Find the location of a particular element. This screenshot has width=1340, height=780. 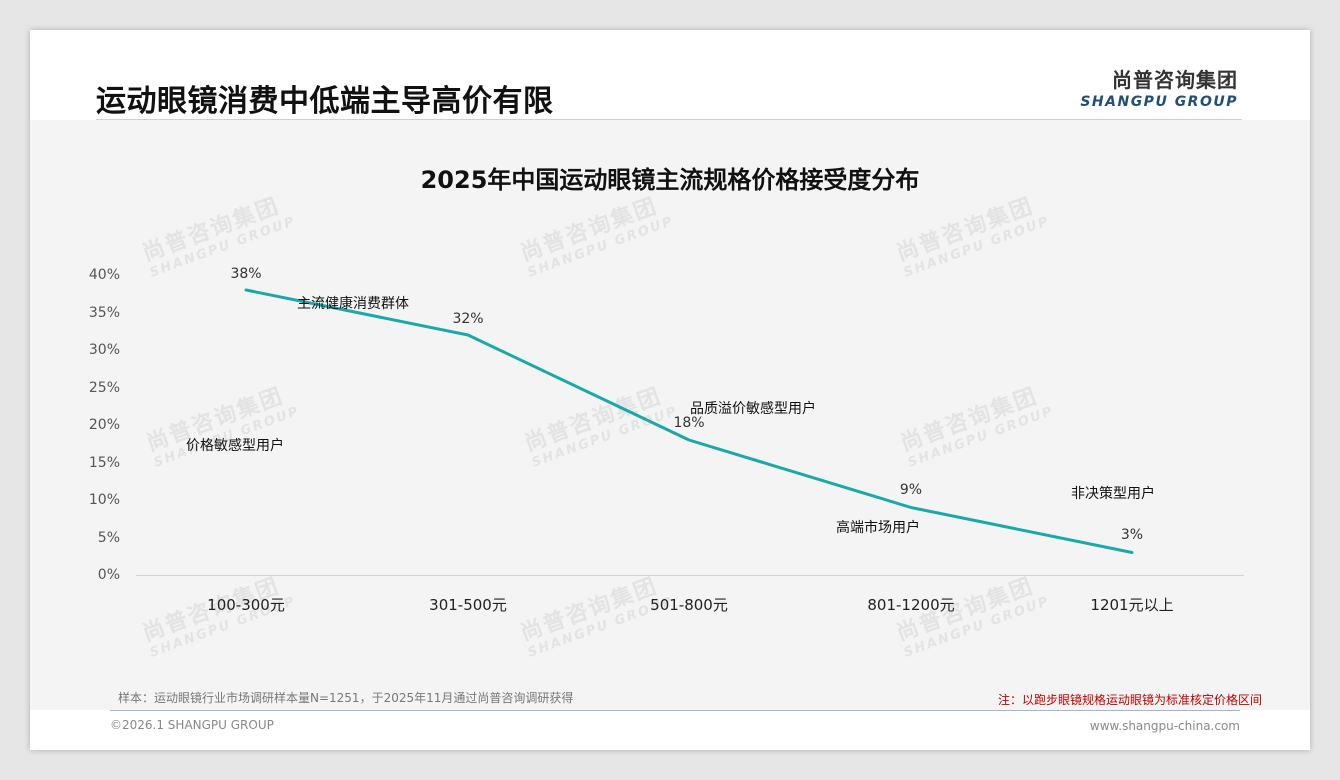

header is located at coordinates (670, 75).